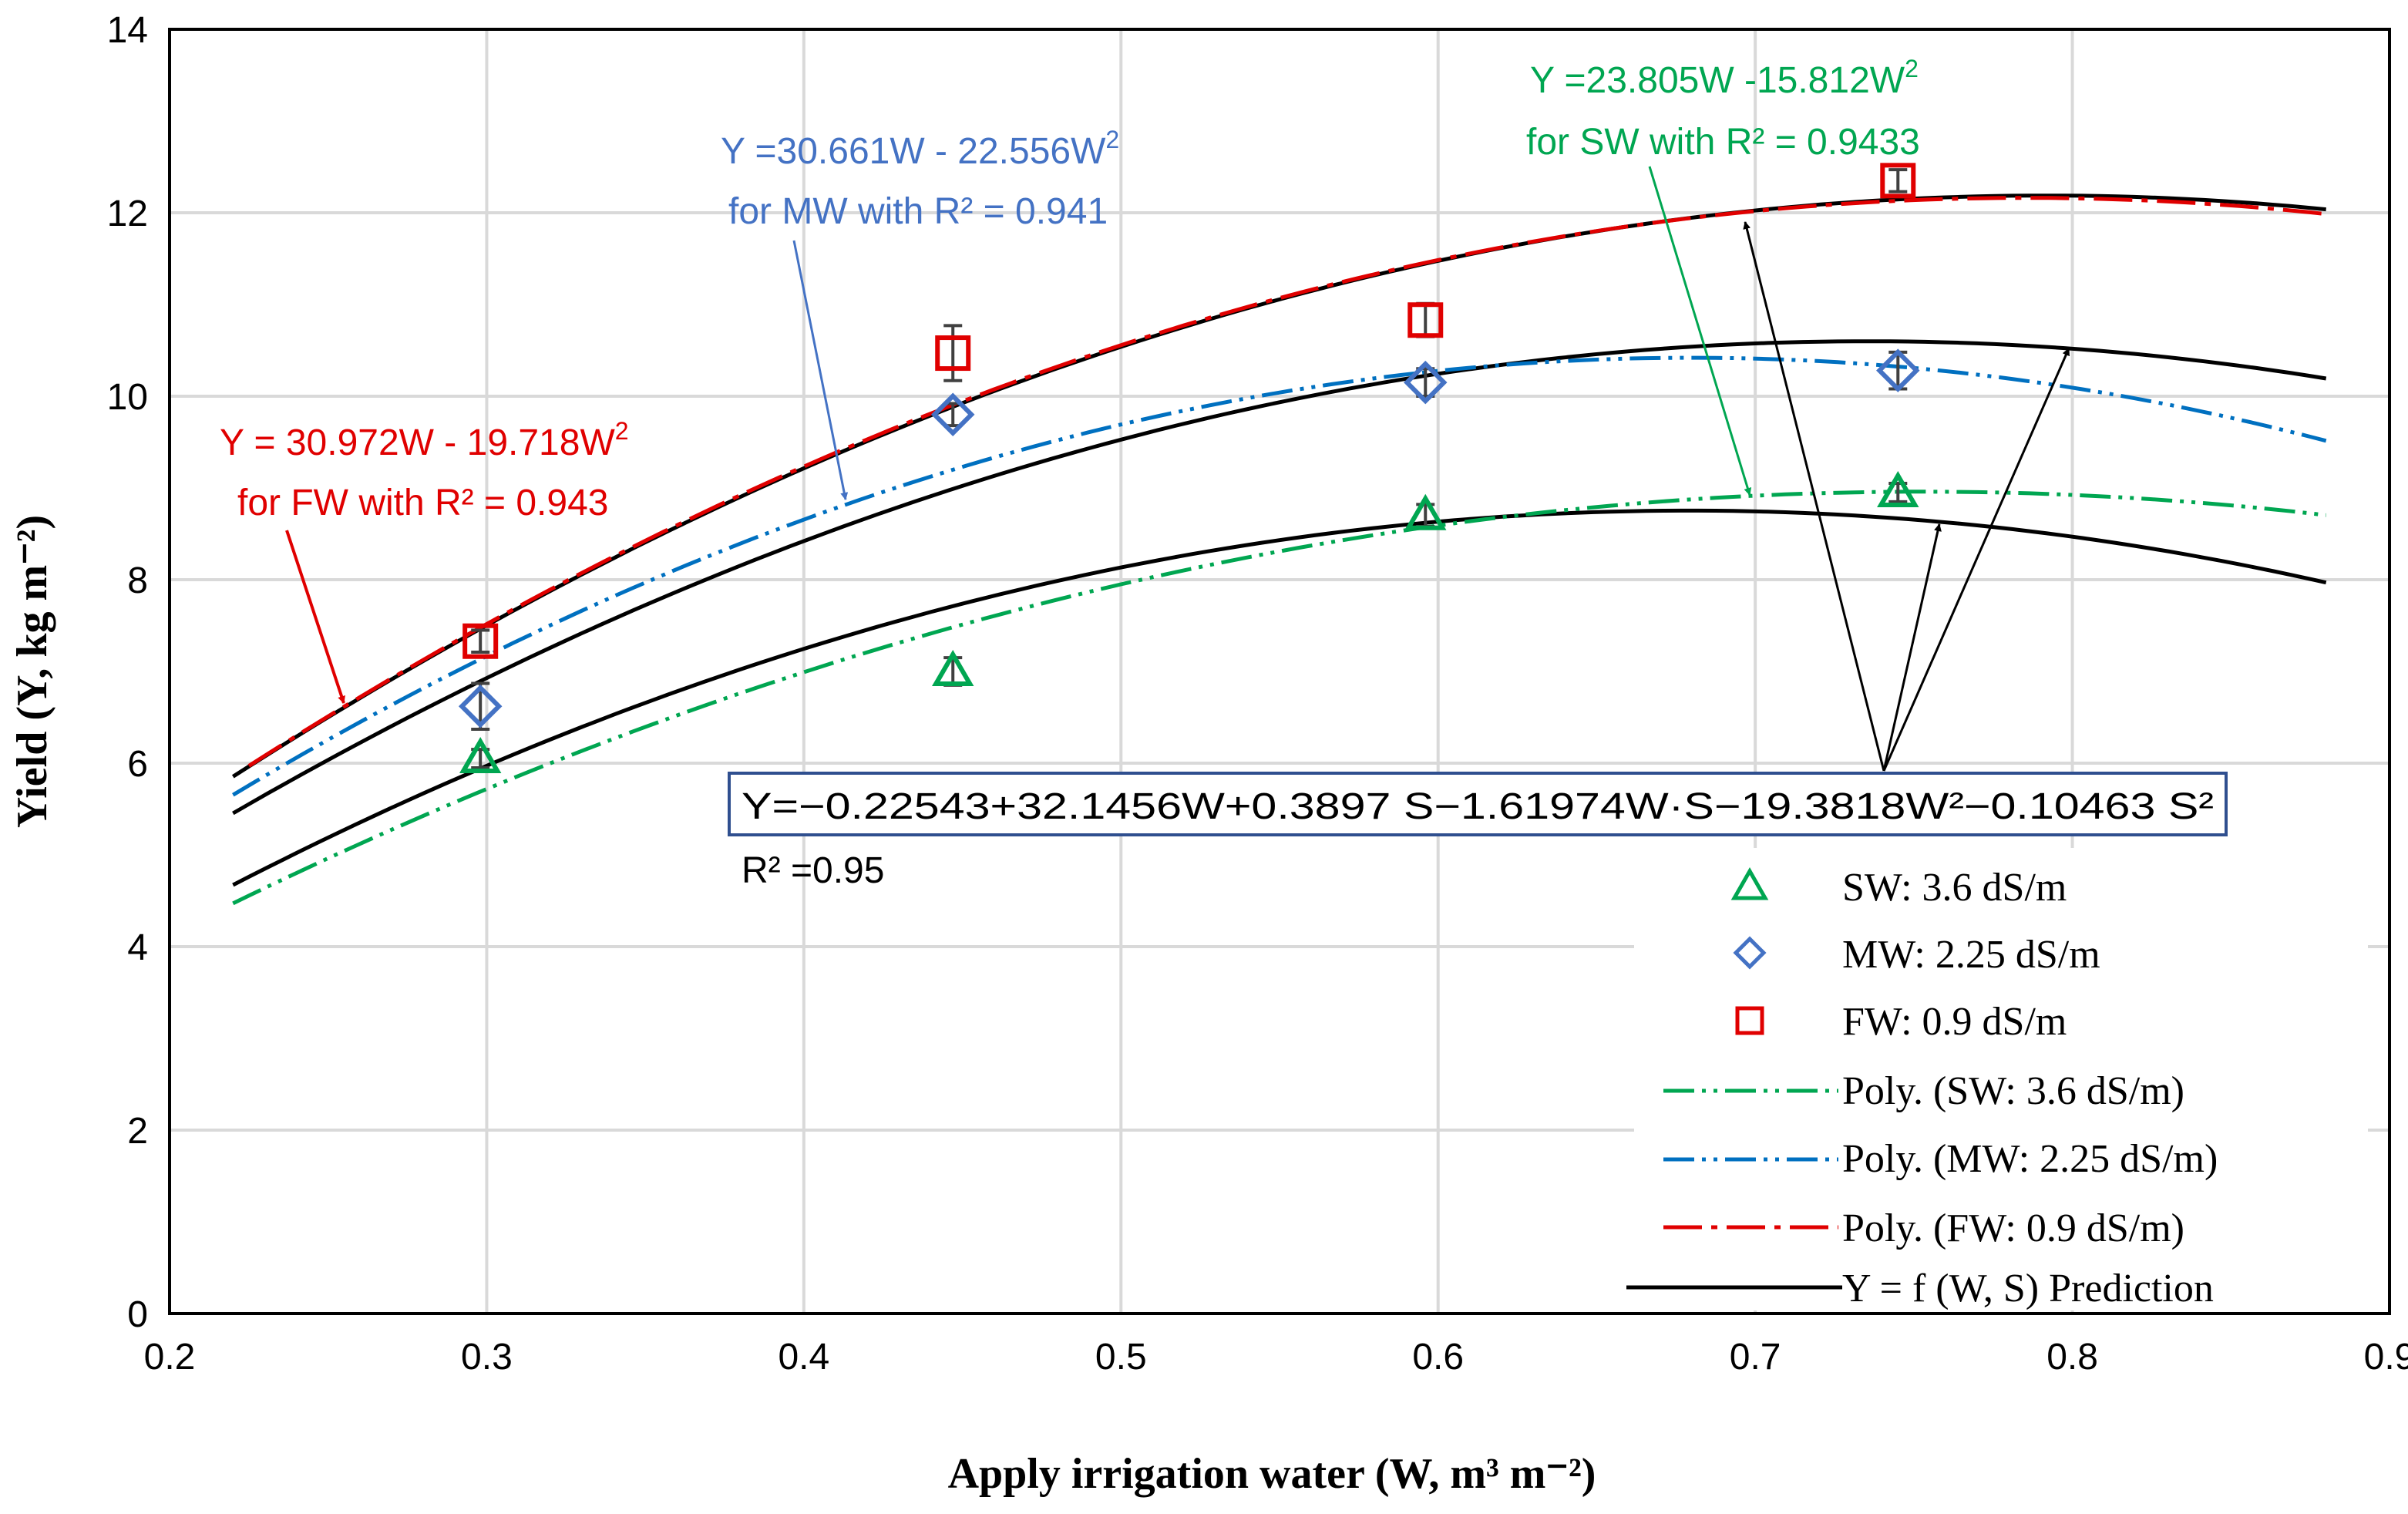  Describe the element at coordinates (1749, 883) in the screenshot. I see `legend-triangle-marker` at that location.